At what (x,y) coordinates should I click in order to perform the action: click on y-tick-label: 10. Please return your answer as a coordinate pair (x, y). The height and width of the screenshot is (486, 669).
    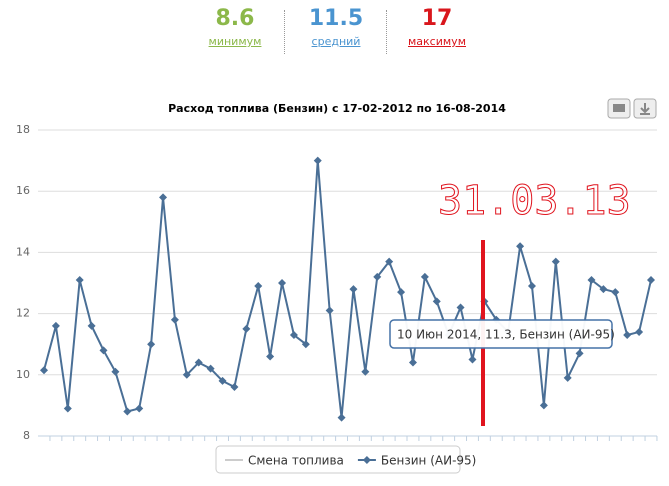
    Looking at the image, I should click on (23, 374).